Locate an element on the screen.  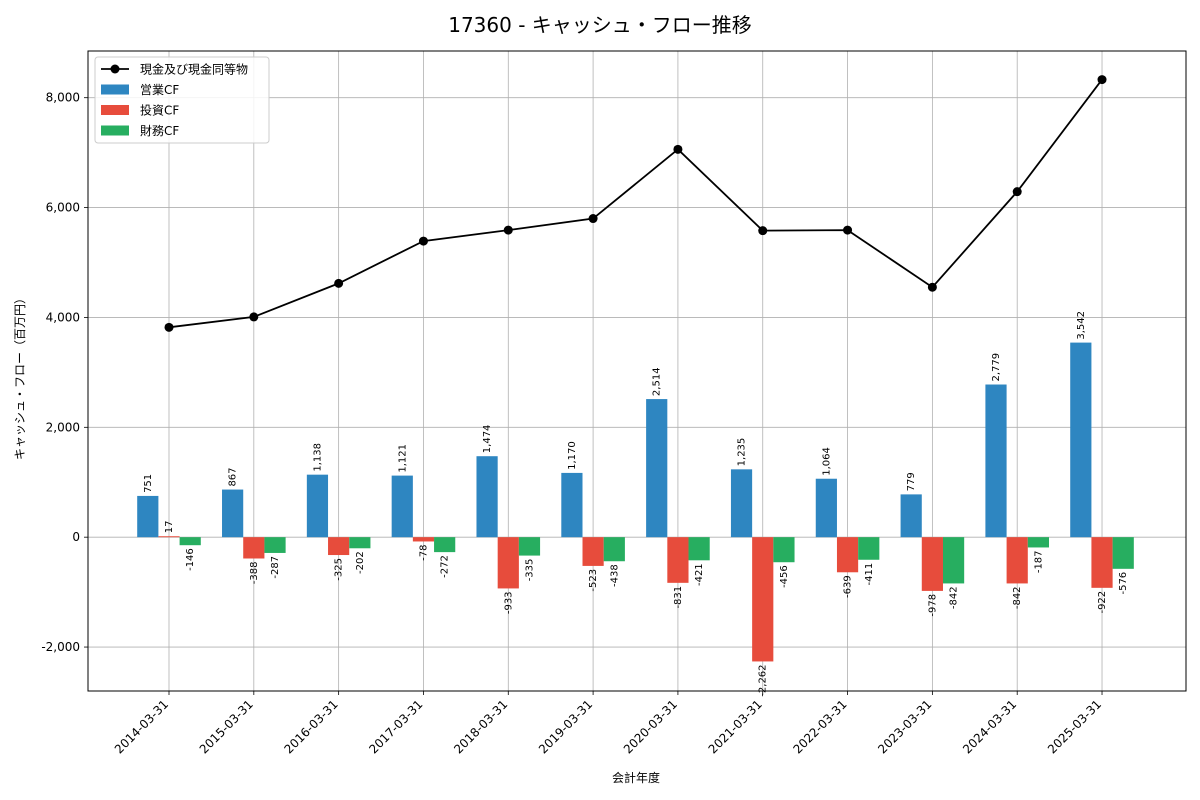
bar-data-label: -325 is located at coordinates (339, 569).